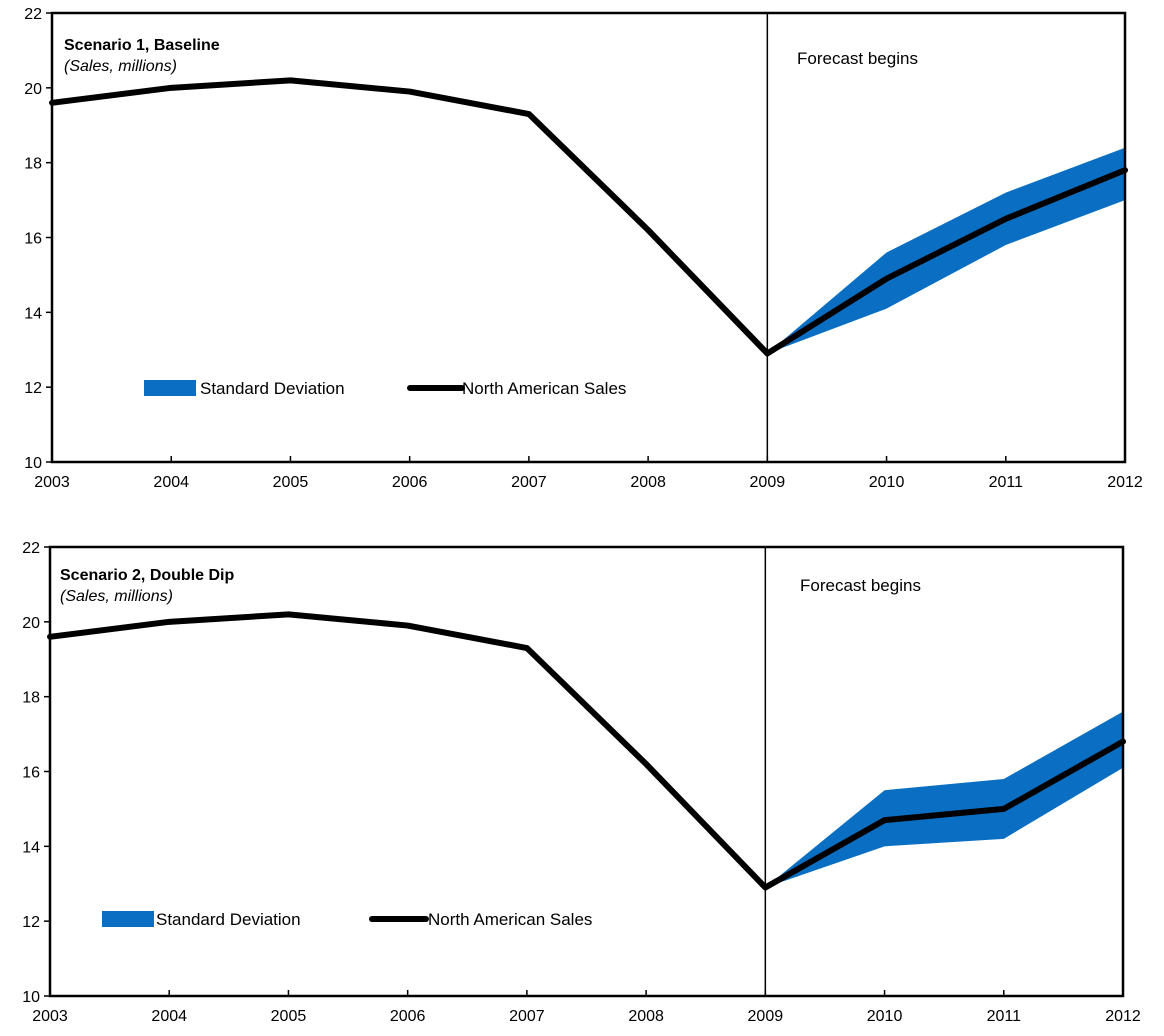 Image resolution: width=1164 pixels, height=1036 pixels. I want to click on chart-title: Scenario 1, Baseline, so click(142, 45).